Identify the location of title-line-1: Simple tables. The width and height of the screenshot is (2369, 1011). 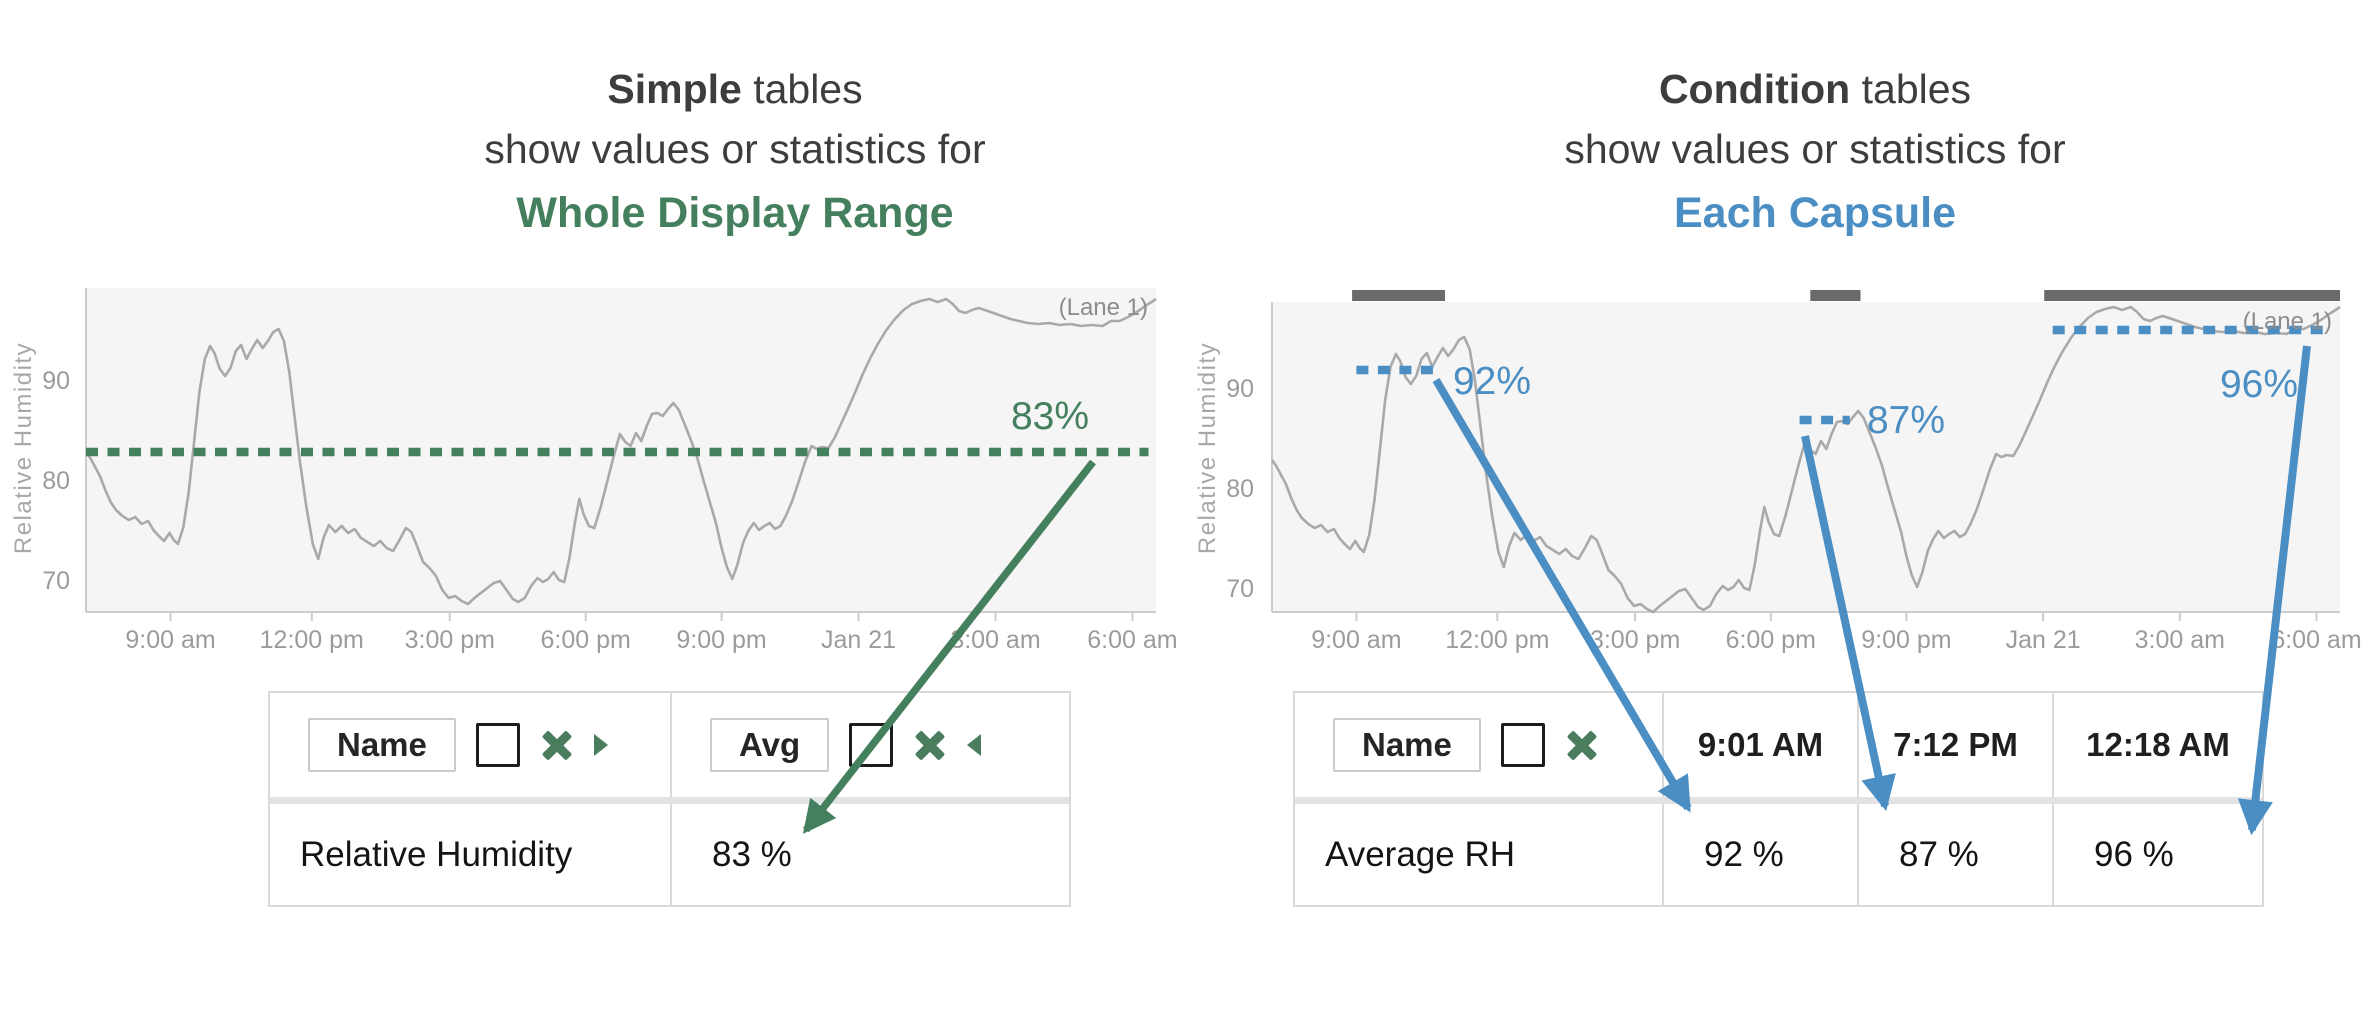
(735, 89).